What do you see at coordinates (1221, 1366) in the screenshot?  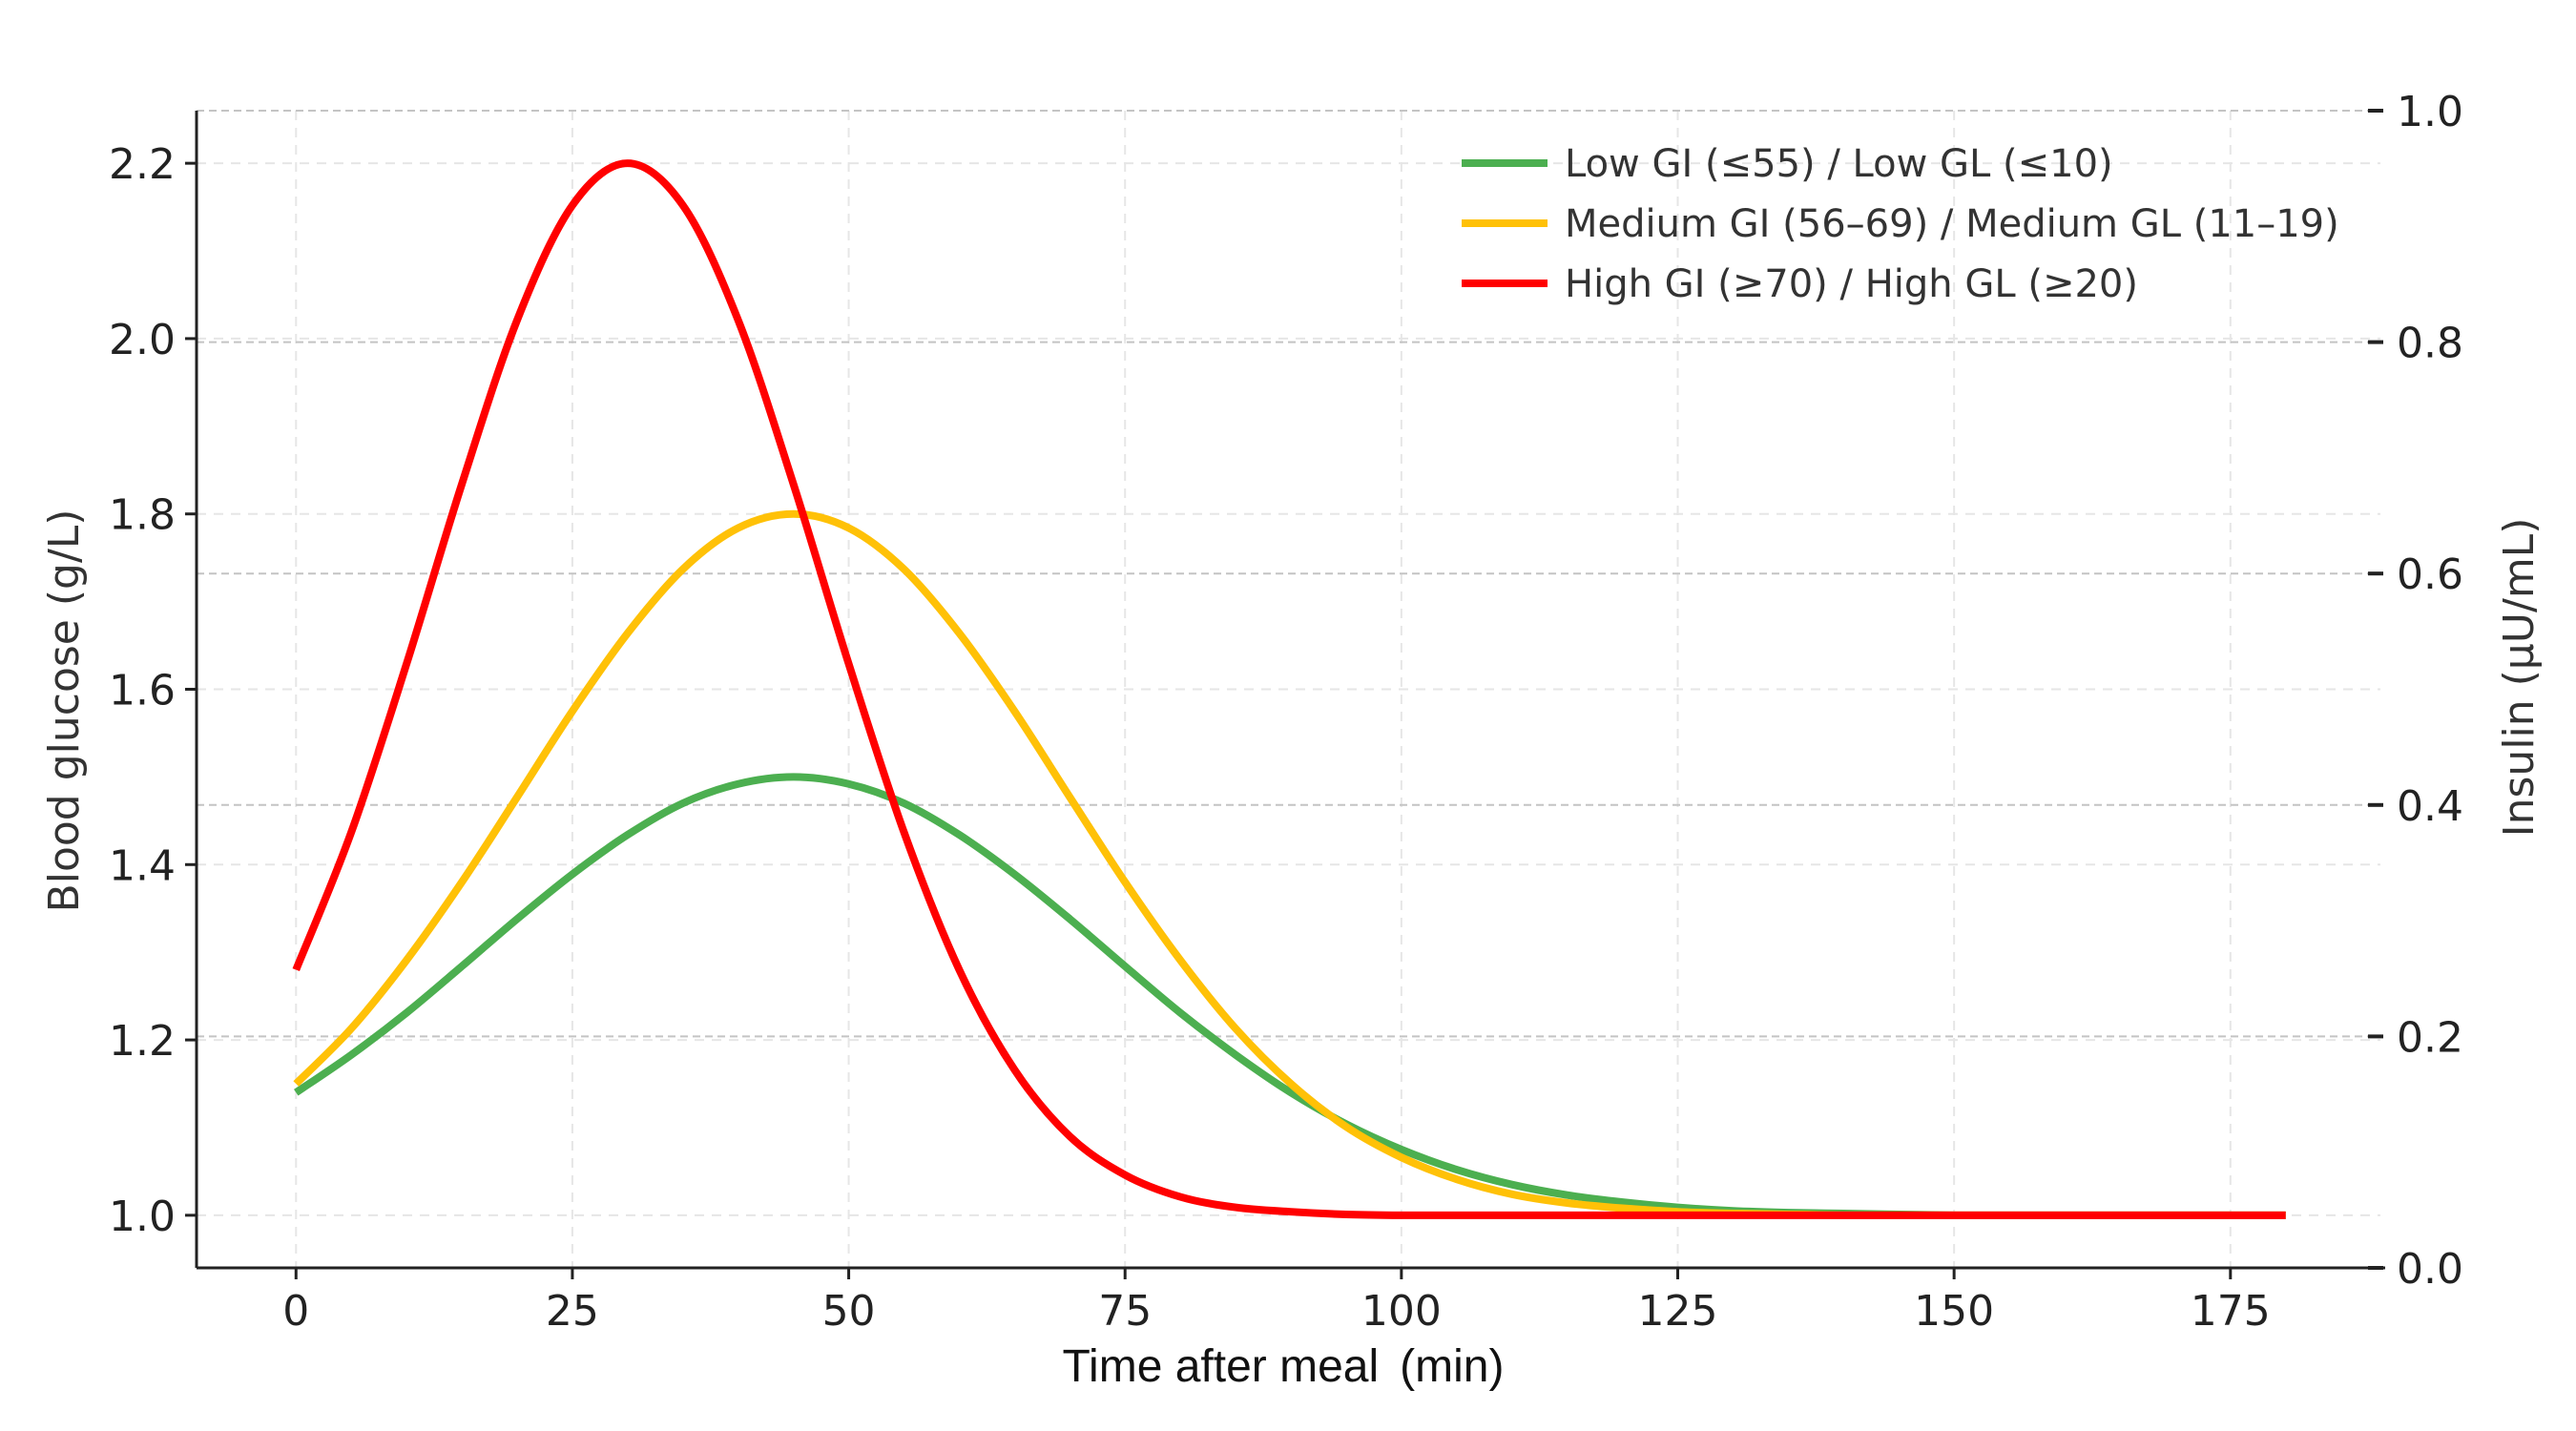 I see `x-axis-label-text: Time after meal` at bounding box center [1221, 1366].